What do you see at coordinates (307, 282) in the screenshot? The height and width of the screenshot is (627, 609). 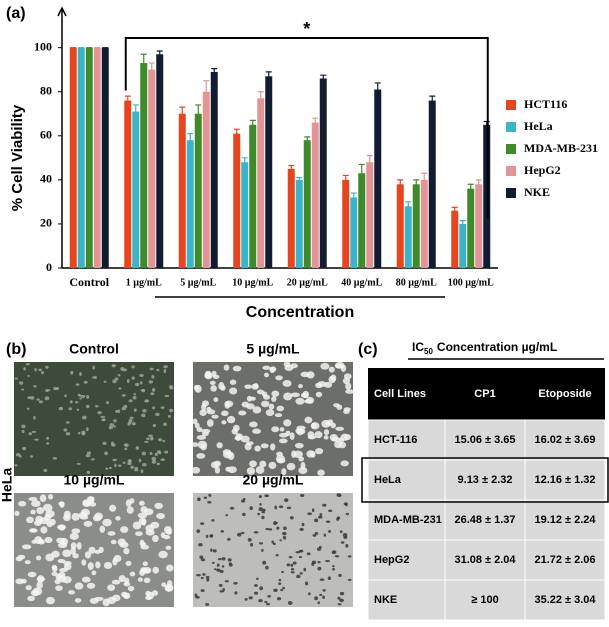 I see `x-tick-label: 20 µg/mL` at bounding box center [307, 282].